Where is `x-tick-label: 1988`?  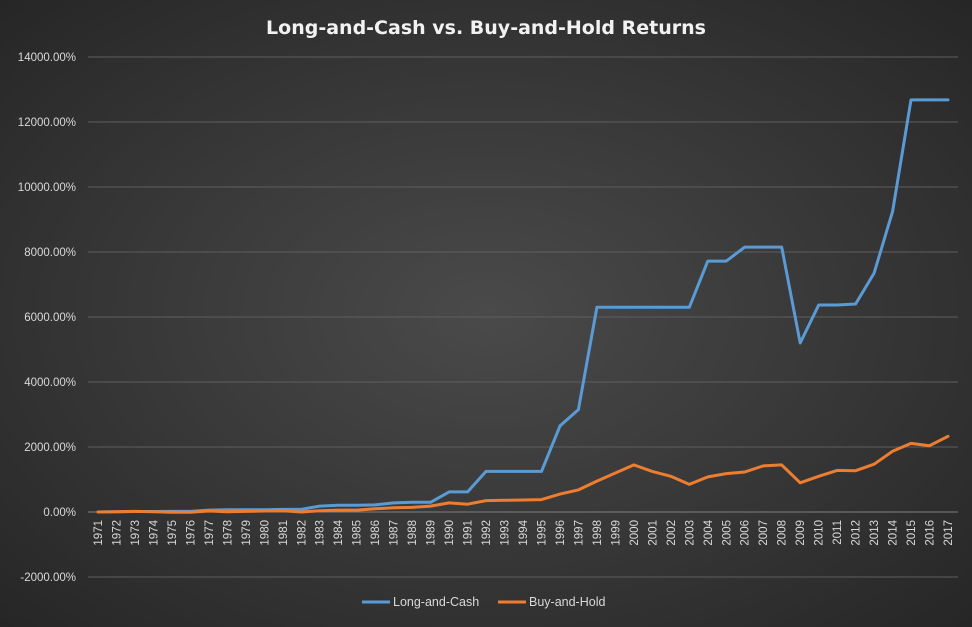
x-tick-label: 1988 is located at coordinates (413, 533).